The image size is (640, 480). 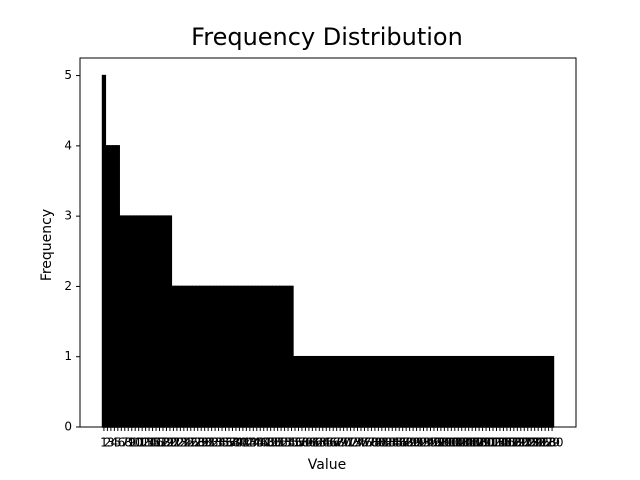 I want to click on x-tick-label: 44, so click(x=253, y=443).